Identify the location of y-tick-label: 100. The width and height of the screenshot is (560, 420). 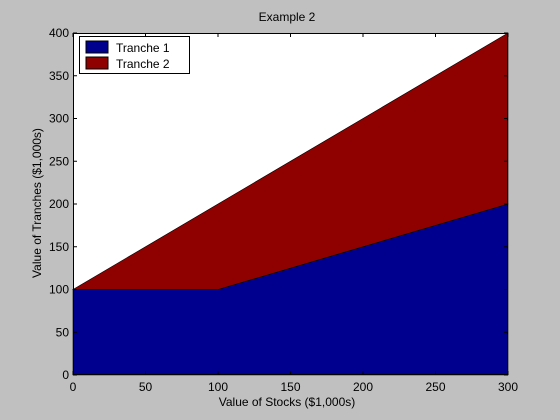
(59, 290).